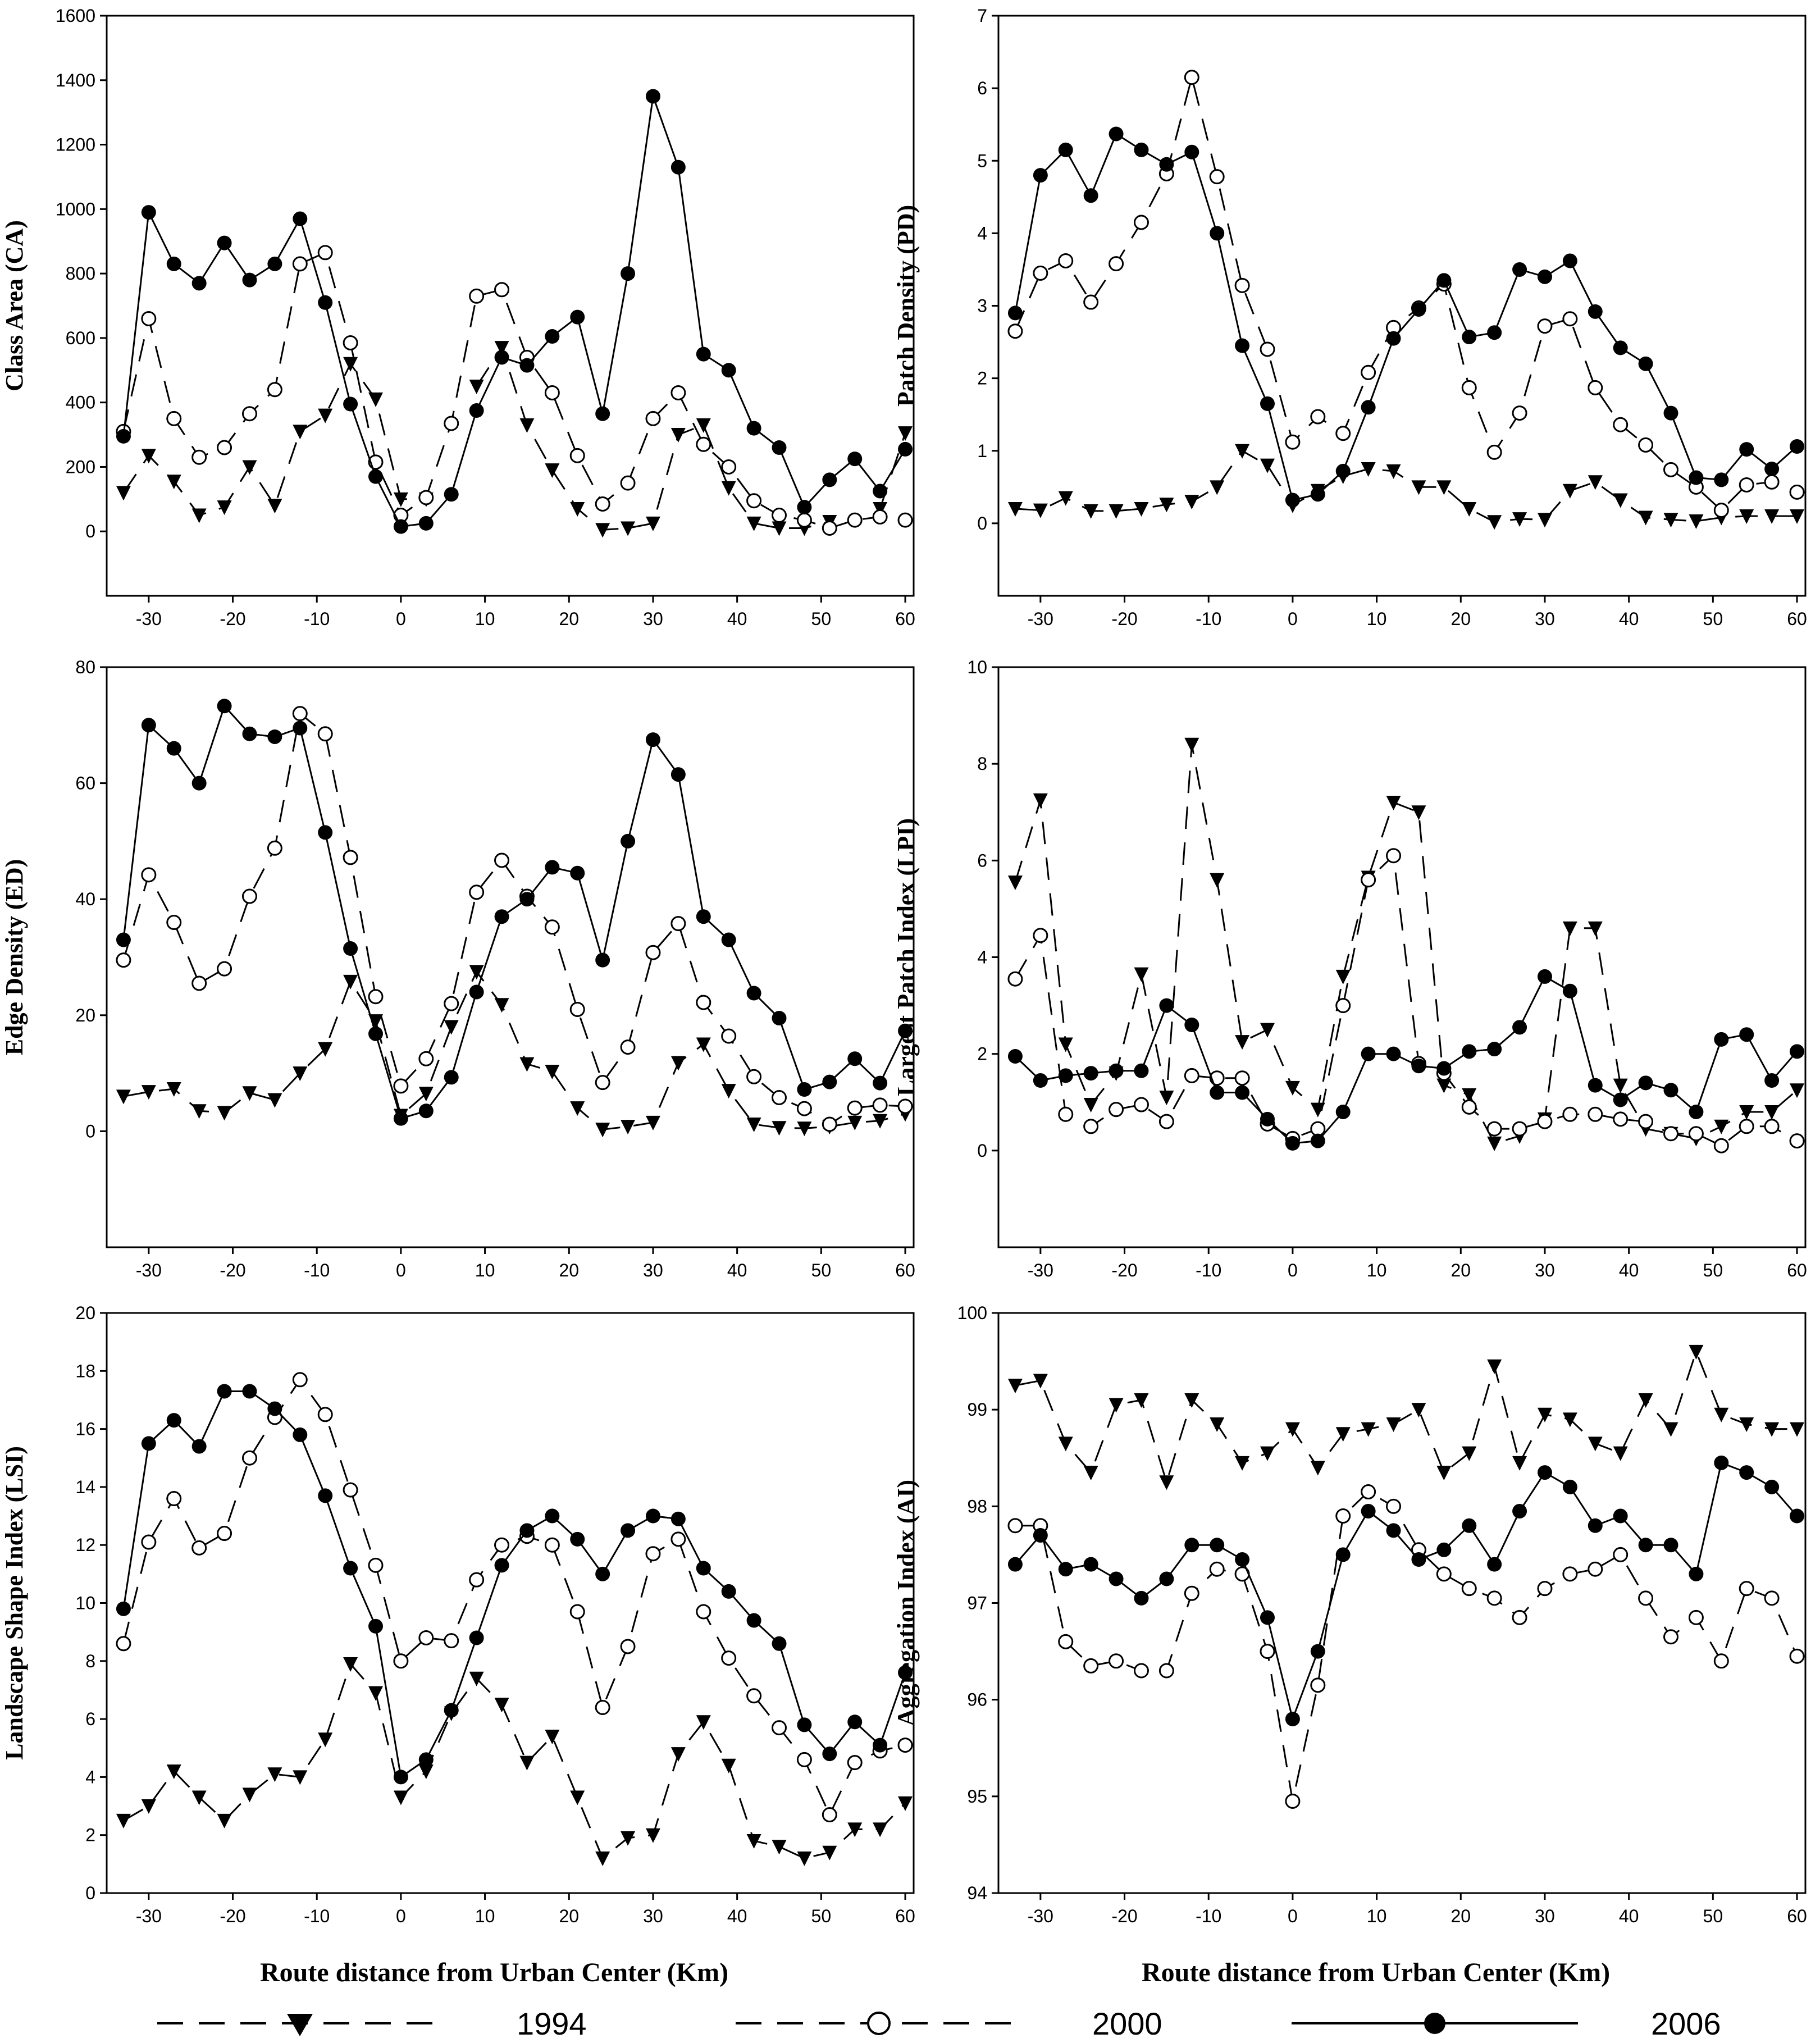  Describe the element at coordinates (972, 1313) in the screenshot. I see `y-tick-label: 100` at that location.